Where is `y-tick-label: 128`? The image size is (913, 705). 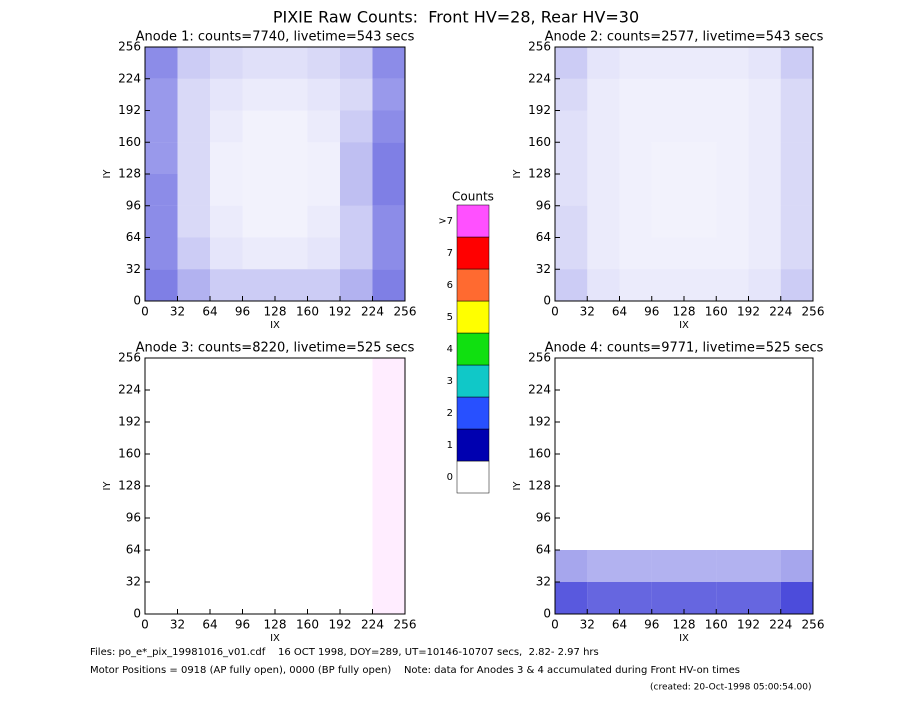
y-tick-label: 128 is located at coordinates (539, 174).